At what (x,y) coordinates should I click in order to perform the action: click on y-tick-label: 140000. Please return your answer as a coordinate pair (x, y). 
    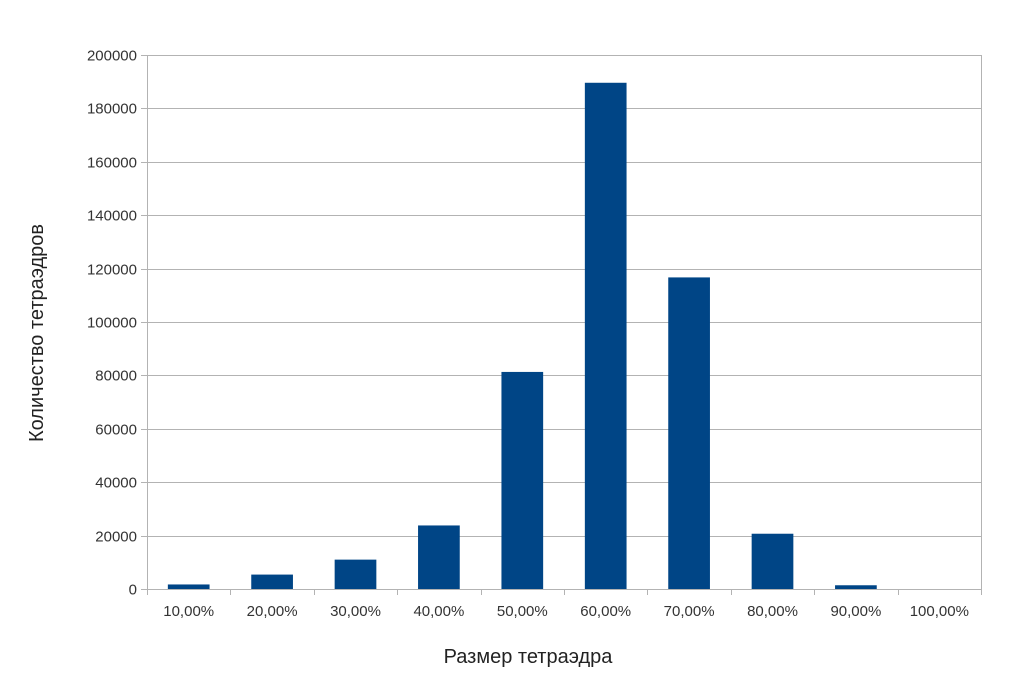
    Looking at the image, I should click on (112, 216).